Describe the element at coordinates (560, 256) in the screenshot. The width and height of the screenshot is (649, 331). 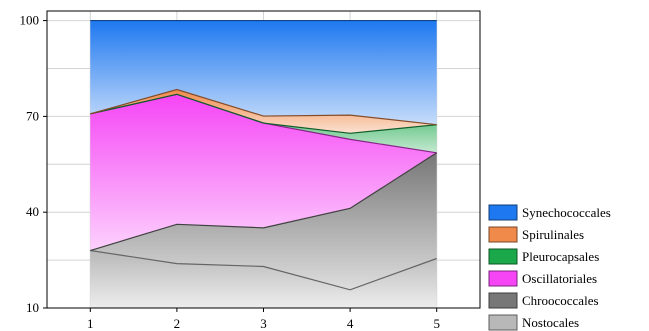
I see `legend-label: Pleurocapsales` at that location.